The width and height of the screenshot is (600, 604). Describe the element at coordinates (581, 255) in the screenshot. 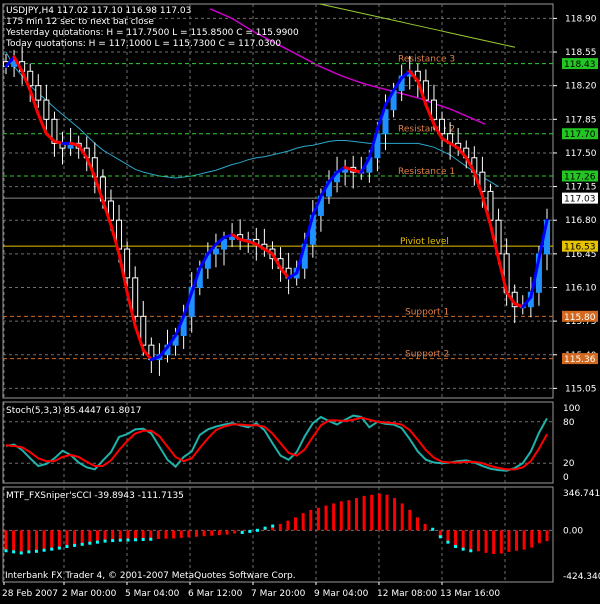

I see `y-tick-label: 116.45` at that location.